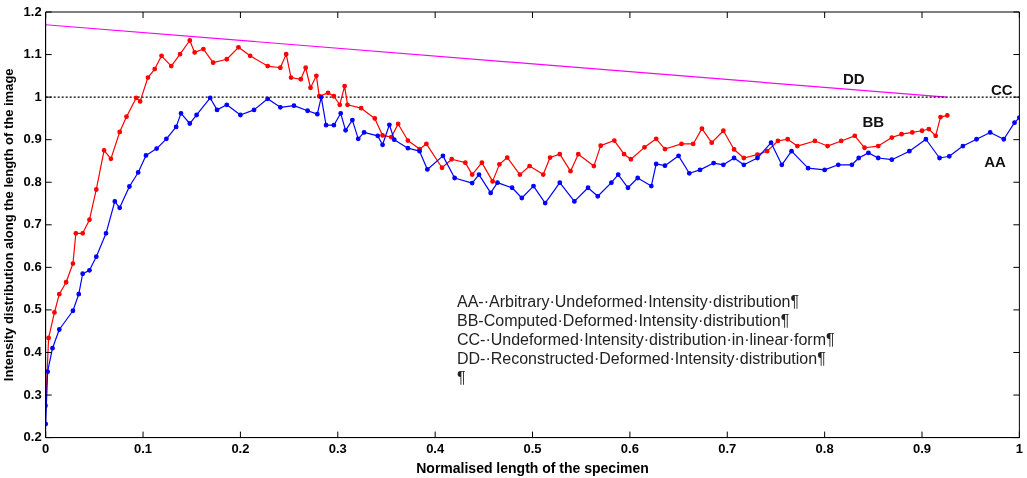 The width and height of the screenshot is (1027, 478). What do you see at coordinates (995, 162) in the screenshot?
I see `series-label: AA` at bounding box center [995, 162].